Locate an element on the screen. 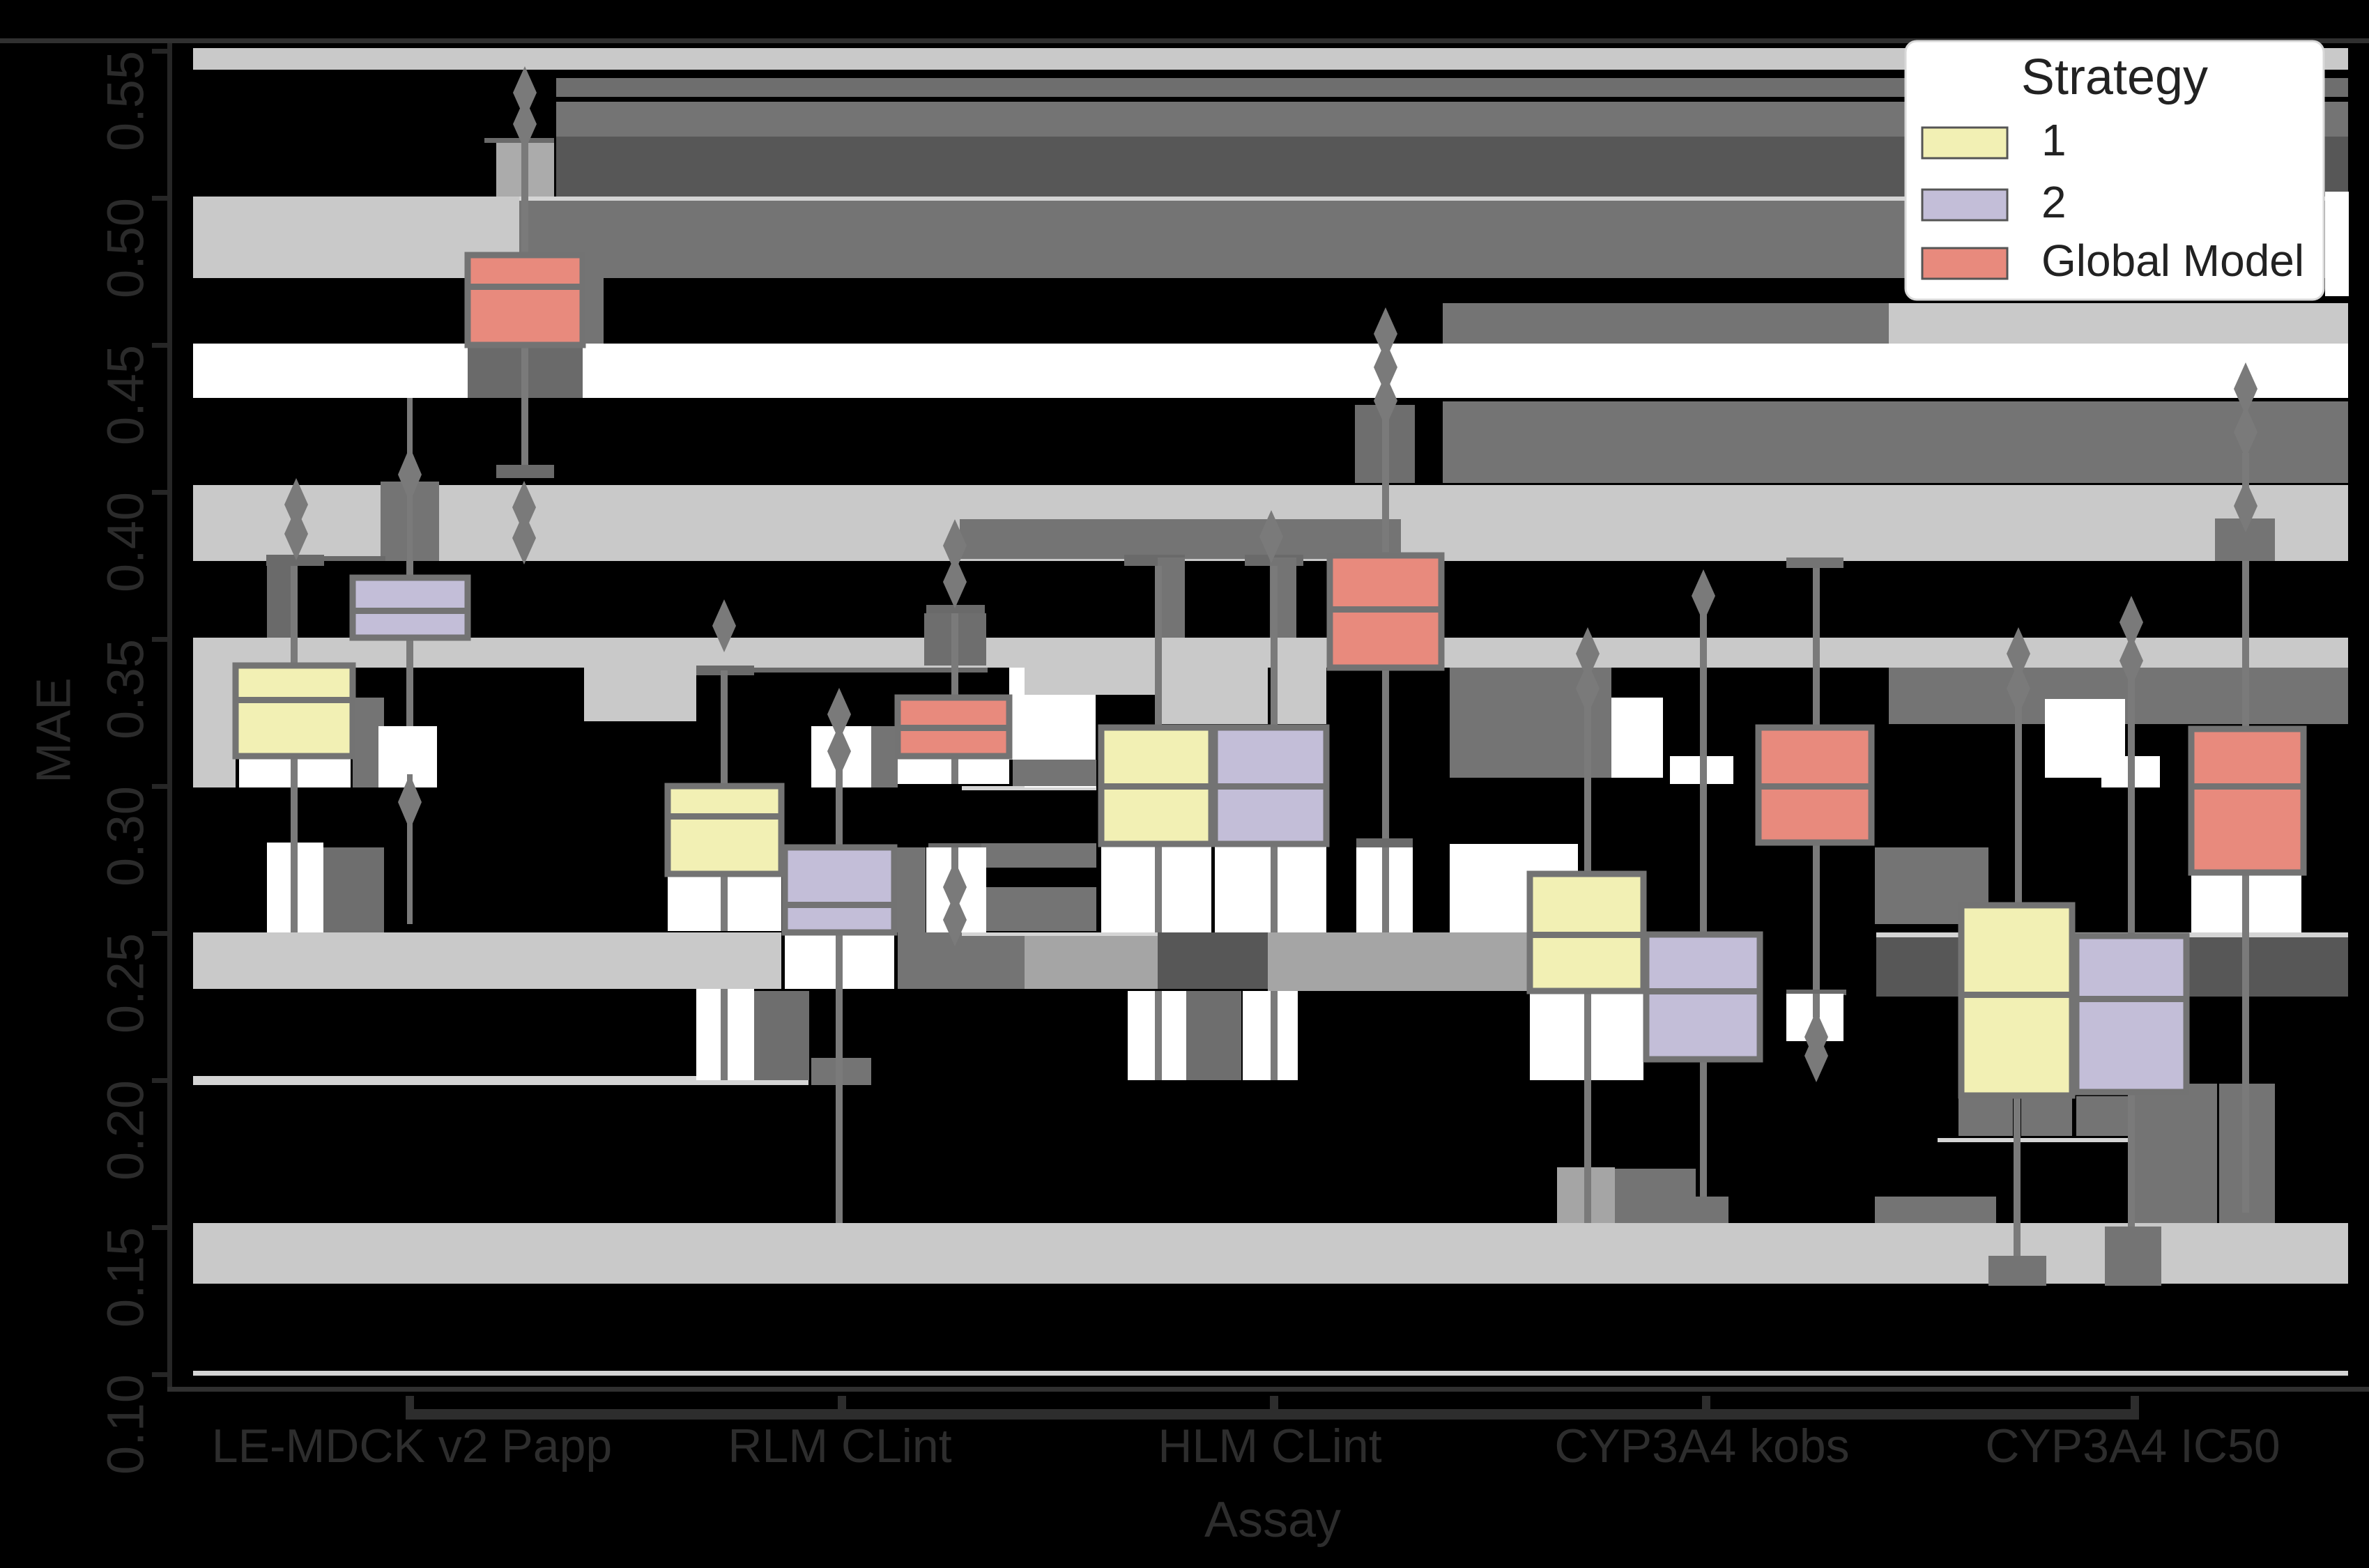  svg-text: 0.45 is located at coordinates (126, 395).